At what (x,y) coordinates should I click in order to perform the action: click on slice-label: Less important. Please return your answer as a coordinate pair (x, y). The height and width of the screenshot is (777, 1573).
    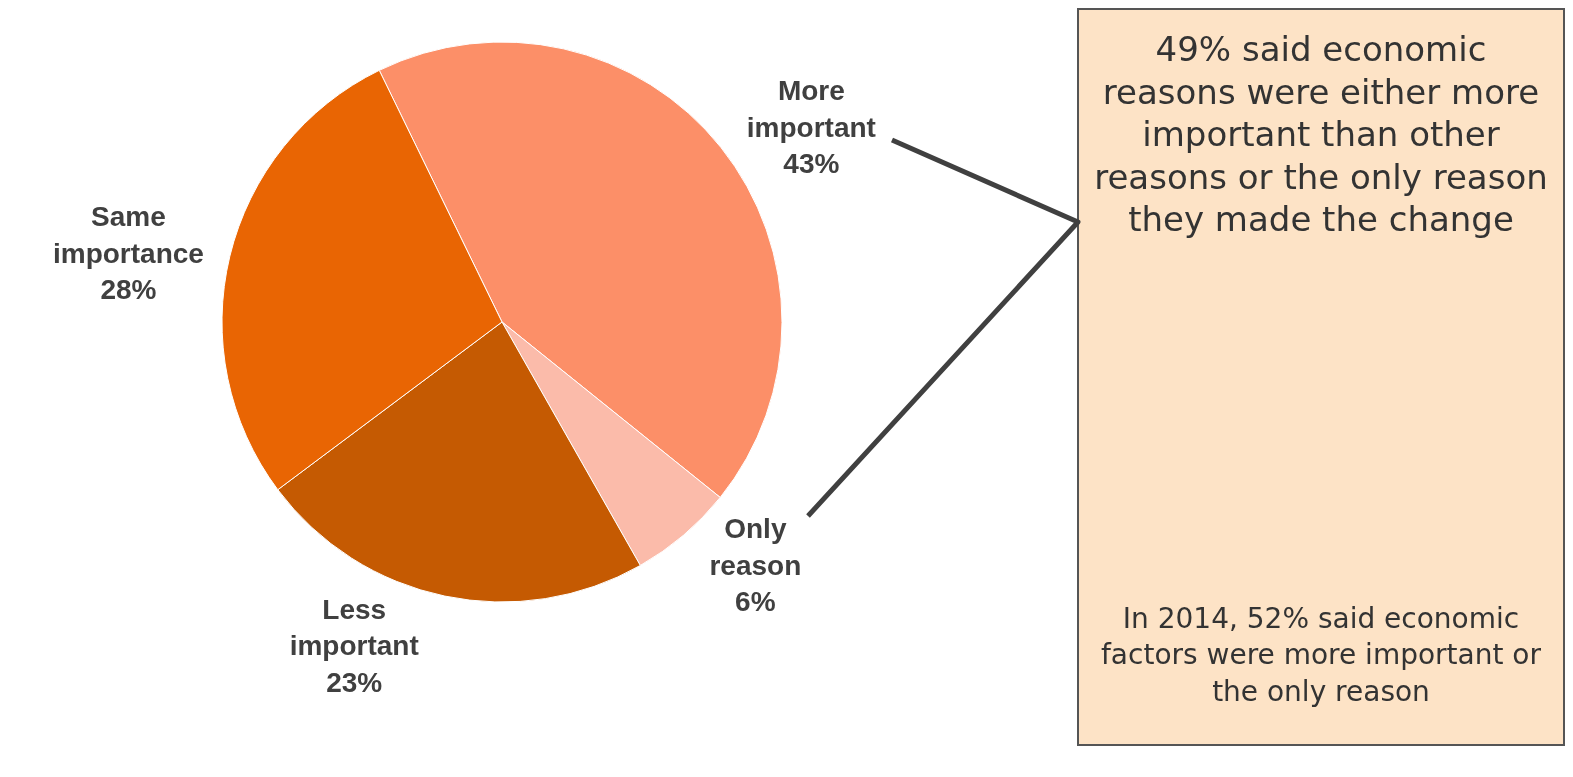
    Looking at the image, I should click on (354, 627).